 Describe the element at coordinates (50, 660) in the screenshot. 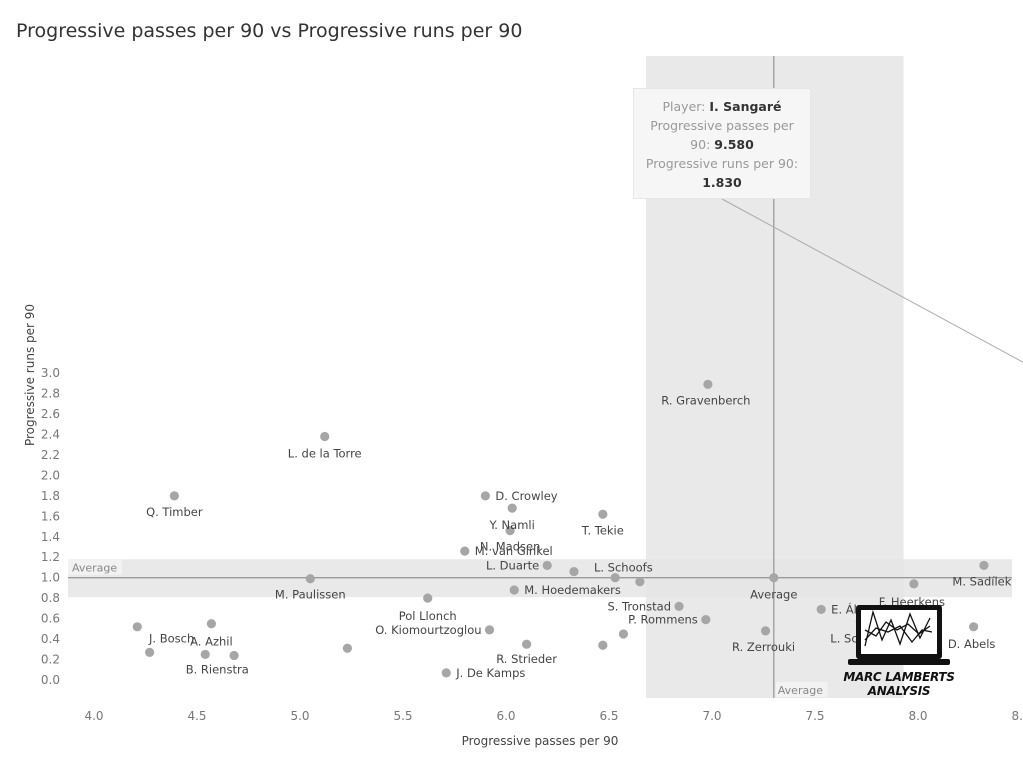

I see `y-tick-label: 0.2` at that location.